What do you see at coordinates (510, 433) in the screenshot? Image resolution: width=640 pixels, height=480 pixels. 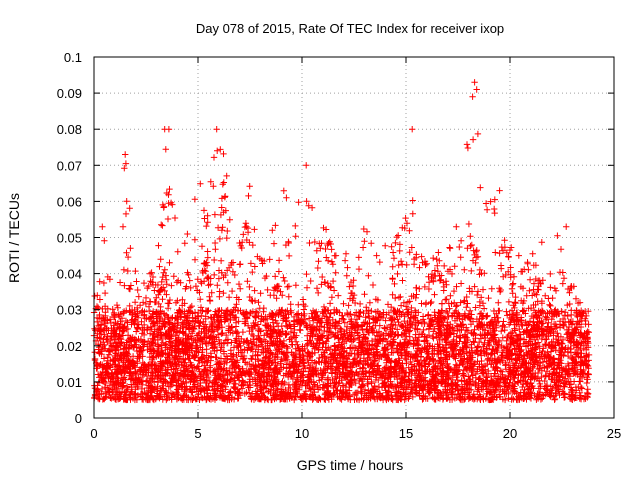 I see `x-tick-label: 20` at bounding box center [510, 433].